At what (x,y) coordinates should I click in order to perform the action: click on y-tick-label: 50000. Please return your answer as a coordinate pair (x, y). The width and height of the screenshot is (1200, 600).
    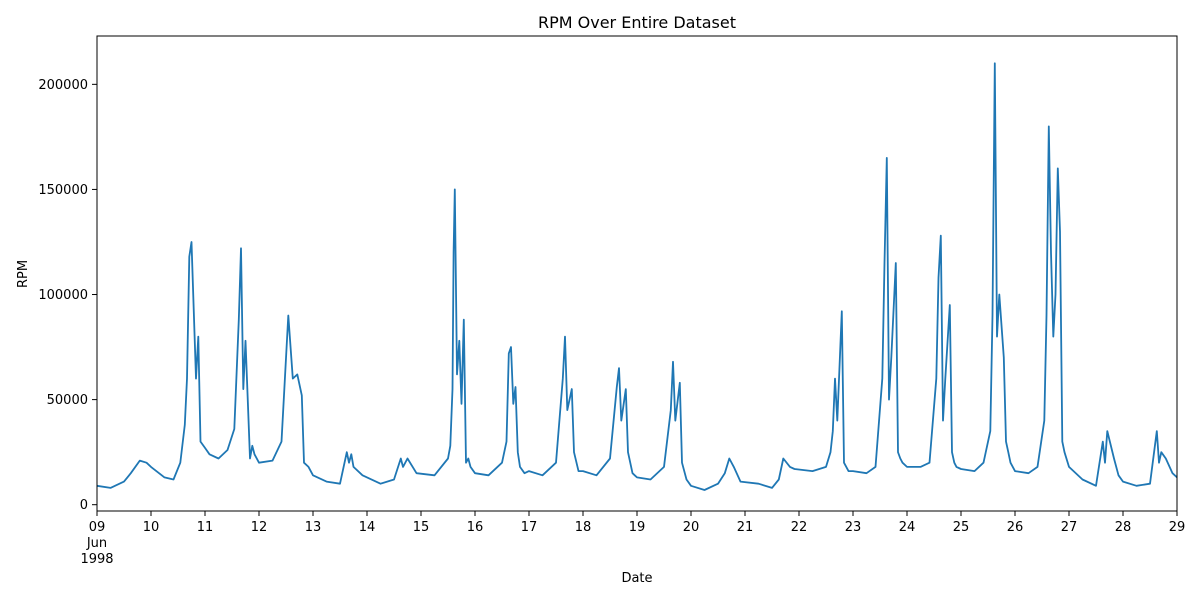
    Looking at the image, I should click on (67, 400).